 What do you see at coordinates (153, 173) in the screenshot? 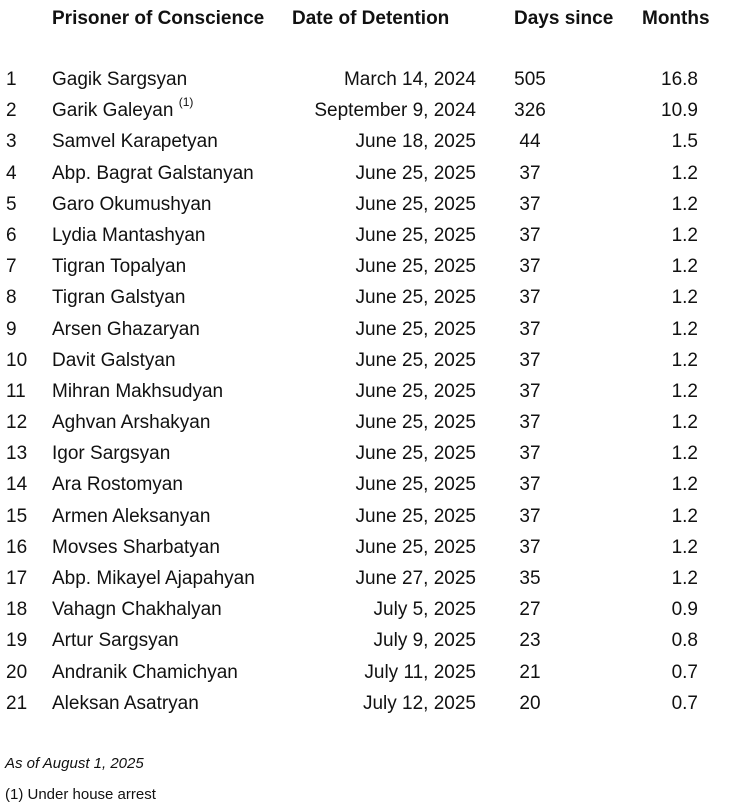
I see `prisoner-name: Abp. Bagrat Galstanyan` at bounding box center [153, 173].